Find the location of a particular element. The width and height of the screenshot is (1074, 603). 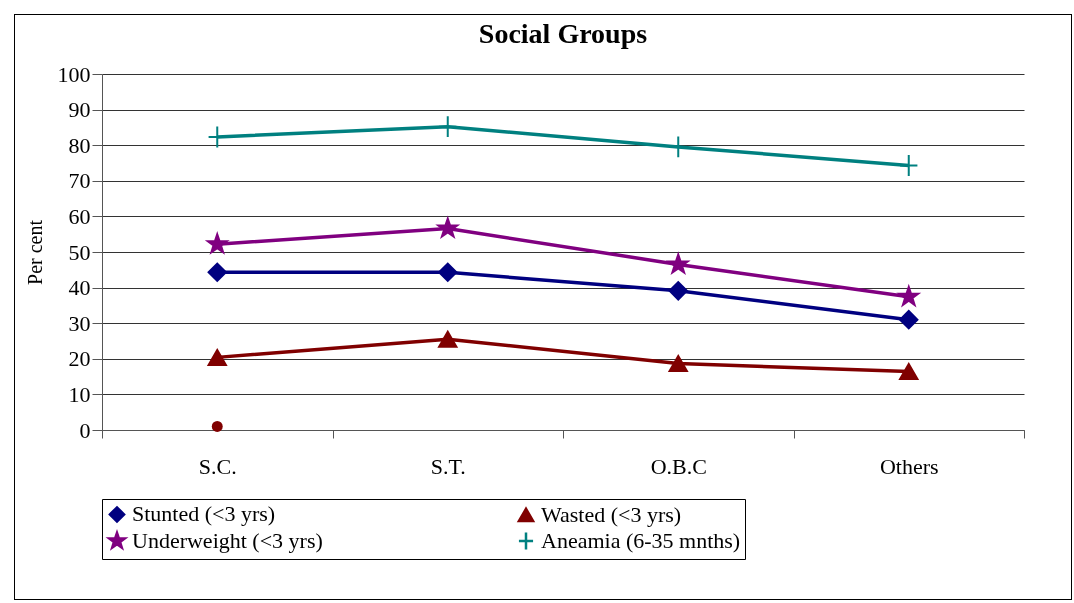

x-tick-label: O.B.C is located at coordinates (678, 466).